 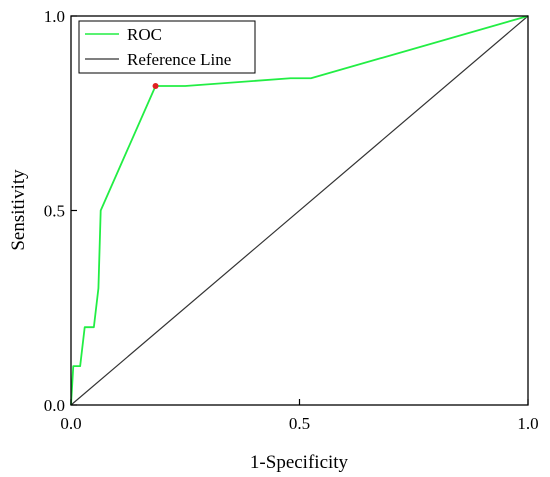 What do you see at coordinates (155, 86) in the screenshot?
I see `highlight-point` at bounding box center [155, 86].